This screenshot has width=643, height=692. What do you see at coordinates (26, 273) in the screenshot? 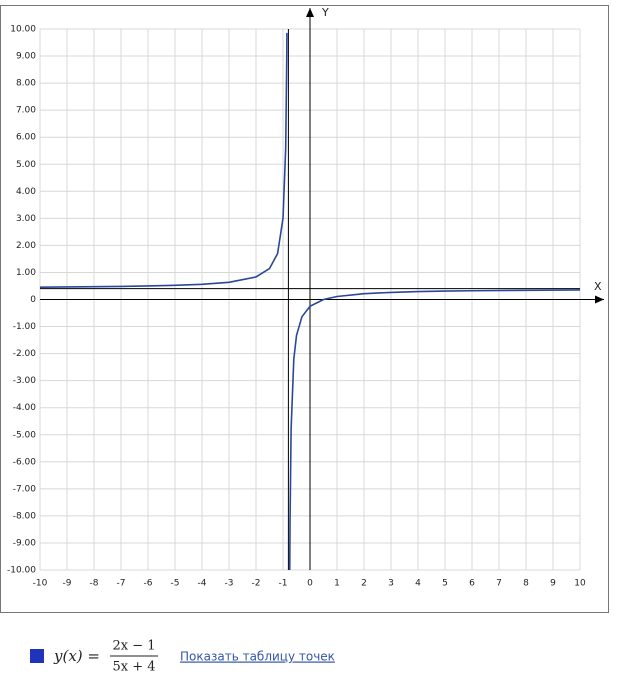
I see `y-tick-label: 1.00` at bounding box center [26, 273].